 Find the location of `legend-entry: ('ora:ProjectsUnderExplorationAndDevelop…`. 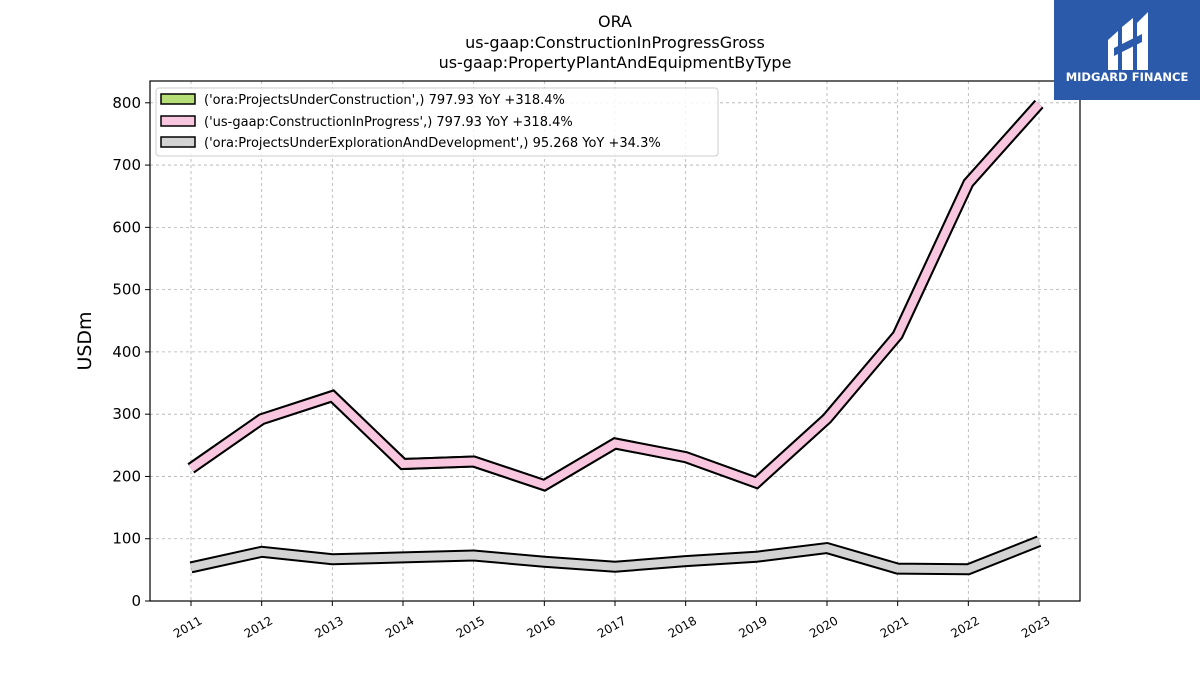

legend-entry: ('ora:ProjectsUnderExplorationAndDevelop… is located at coordinates (410, 143).